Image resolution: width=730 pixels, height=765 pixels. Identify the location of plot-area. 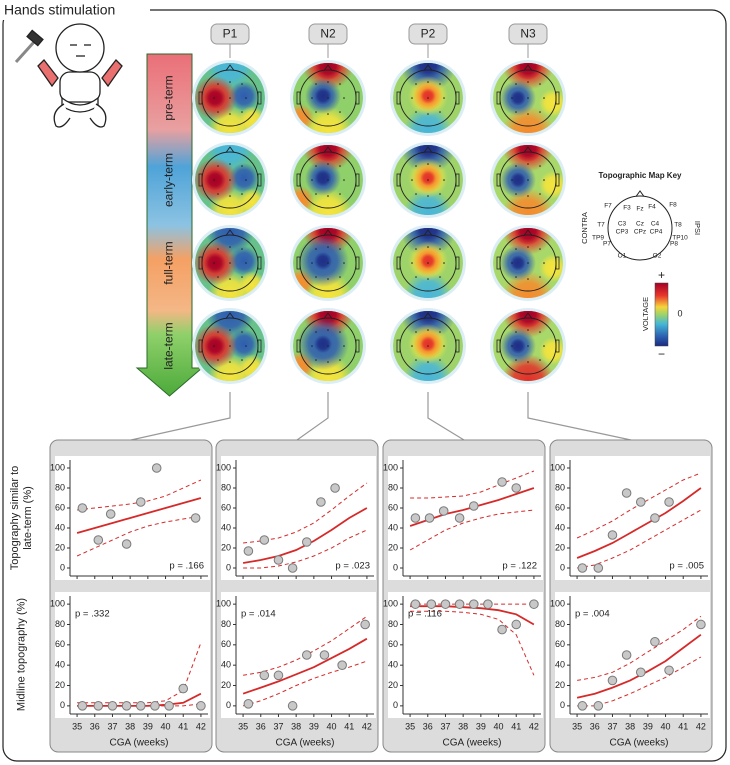
(632, 518).